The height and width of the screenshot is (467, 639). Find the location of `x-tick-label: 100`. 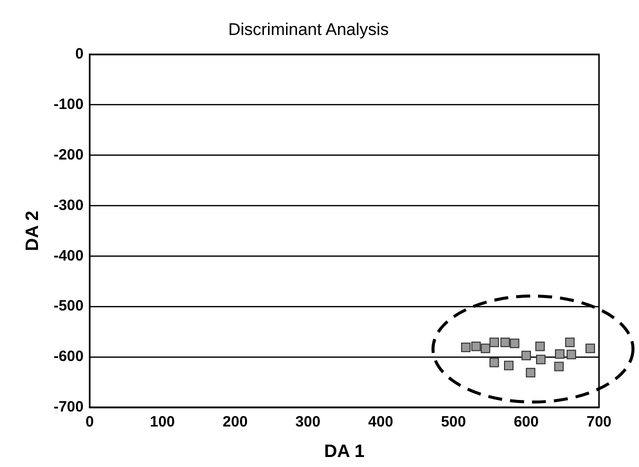

x-tick-label: 100 is located at coordinates (162, 422).